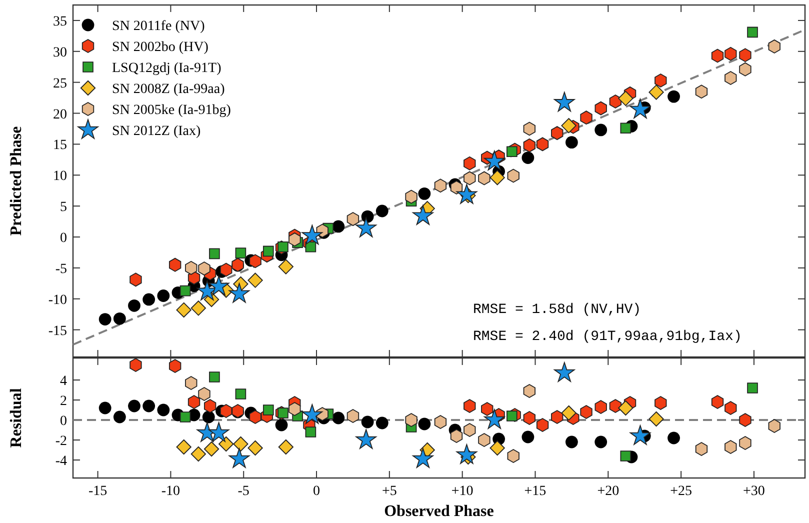 Image resolution: width=809 pixels, height=523 pixels. I want to click on x-tick-label: -10, so click(170, 491).